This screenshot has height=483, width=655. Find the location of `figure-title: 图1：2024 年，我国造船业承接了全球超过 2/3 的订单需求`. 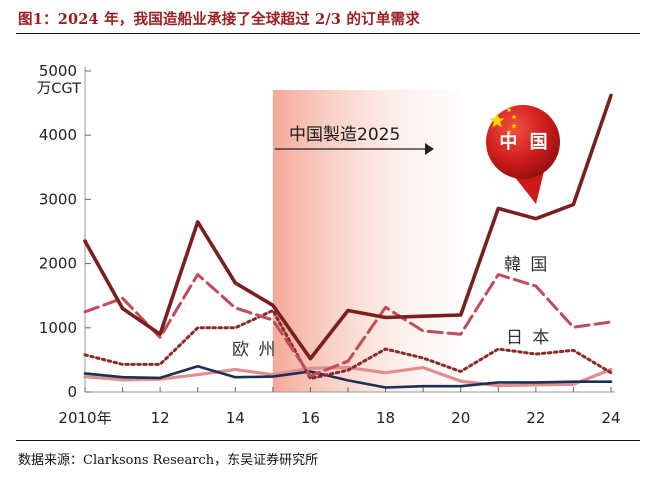

figure-title: 图1：2024 年，我国造船业承接了全球超过 2/3 的订单需求 is located at coordinates (219, 19).